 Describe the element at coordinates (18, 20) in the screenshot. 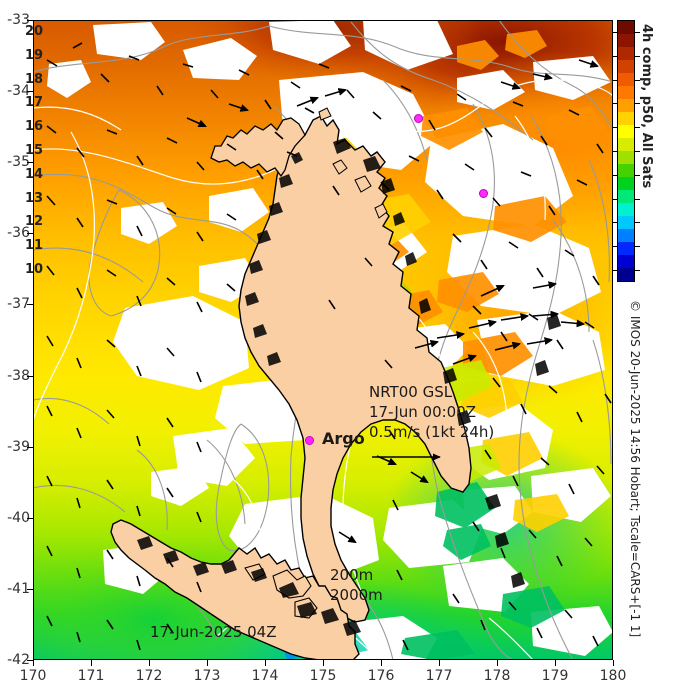

I see `y-tick-label: -33` at that location.